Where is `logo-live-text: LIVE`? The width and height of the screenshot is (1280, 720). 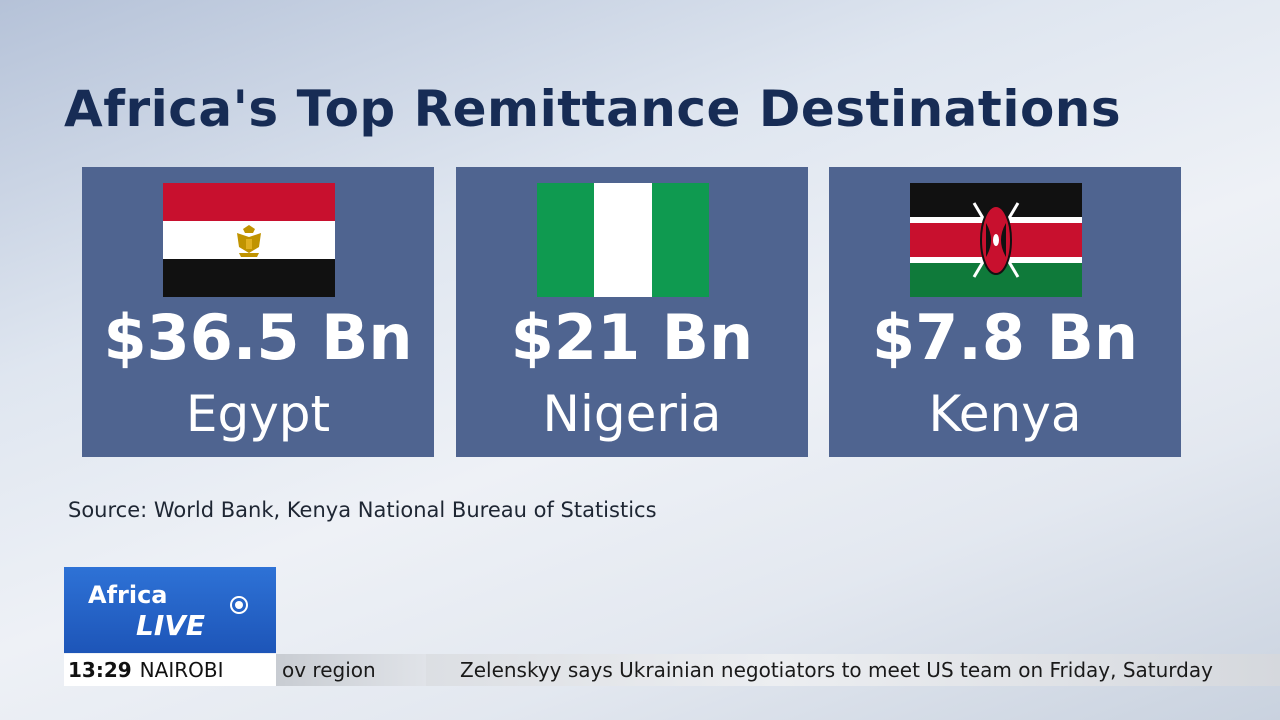 logo-live-text: LIVE is located at coordinates (171, 625).